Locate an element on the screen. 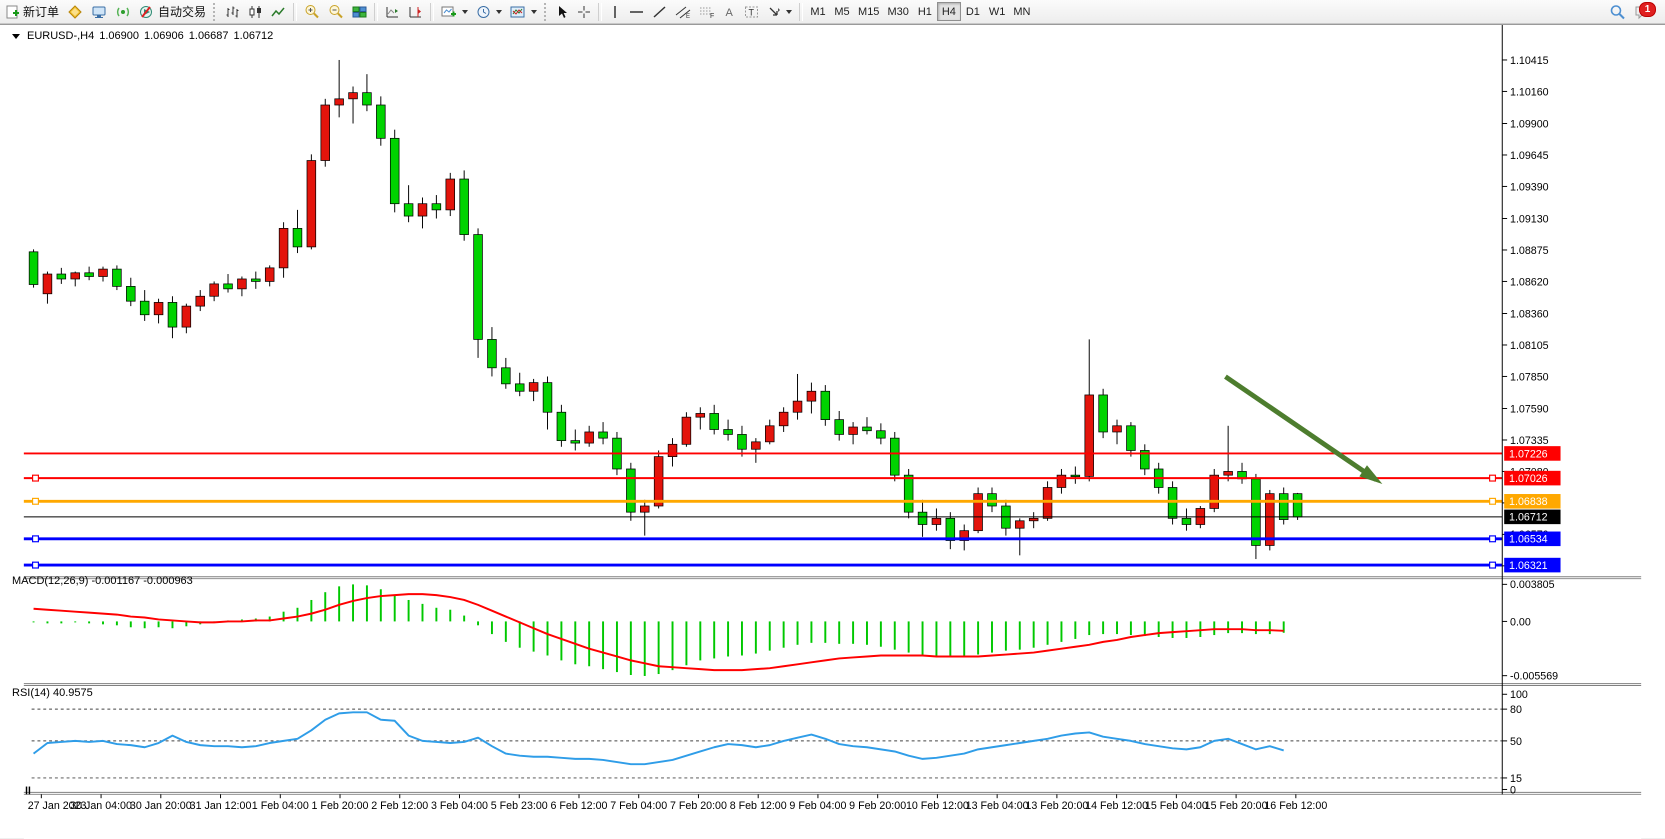 The height and width of the screenshot is (839, 1665). search-icon is located at coordinates (1617, 11).